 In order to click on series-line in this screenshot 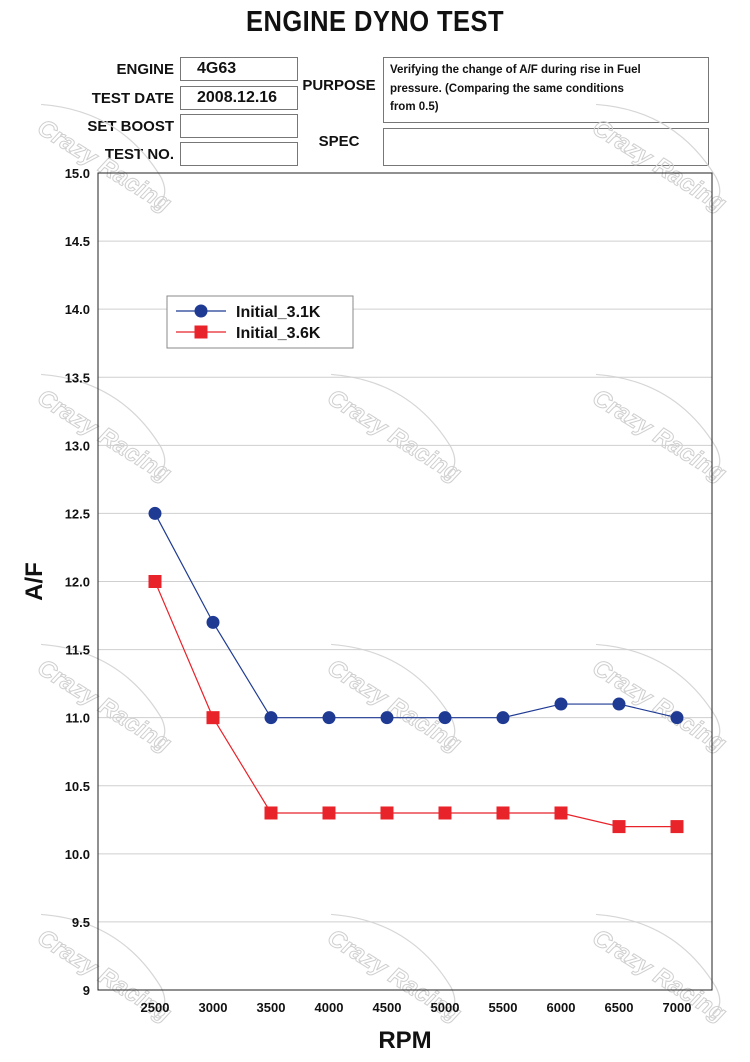, I will do `click(416, 616)`.